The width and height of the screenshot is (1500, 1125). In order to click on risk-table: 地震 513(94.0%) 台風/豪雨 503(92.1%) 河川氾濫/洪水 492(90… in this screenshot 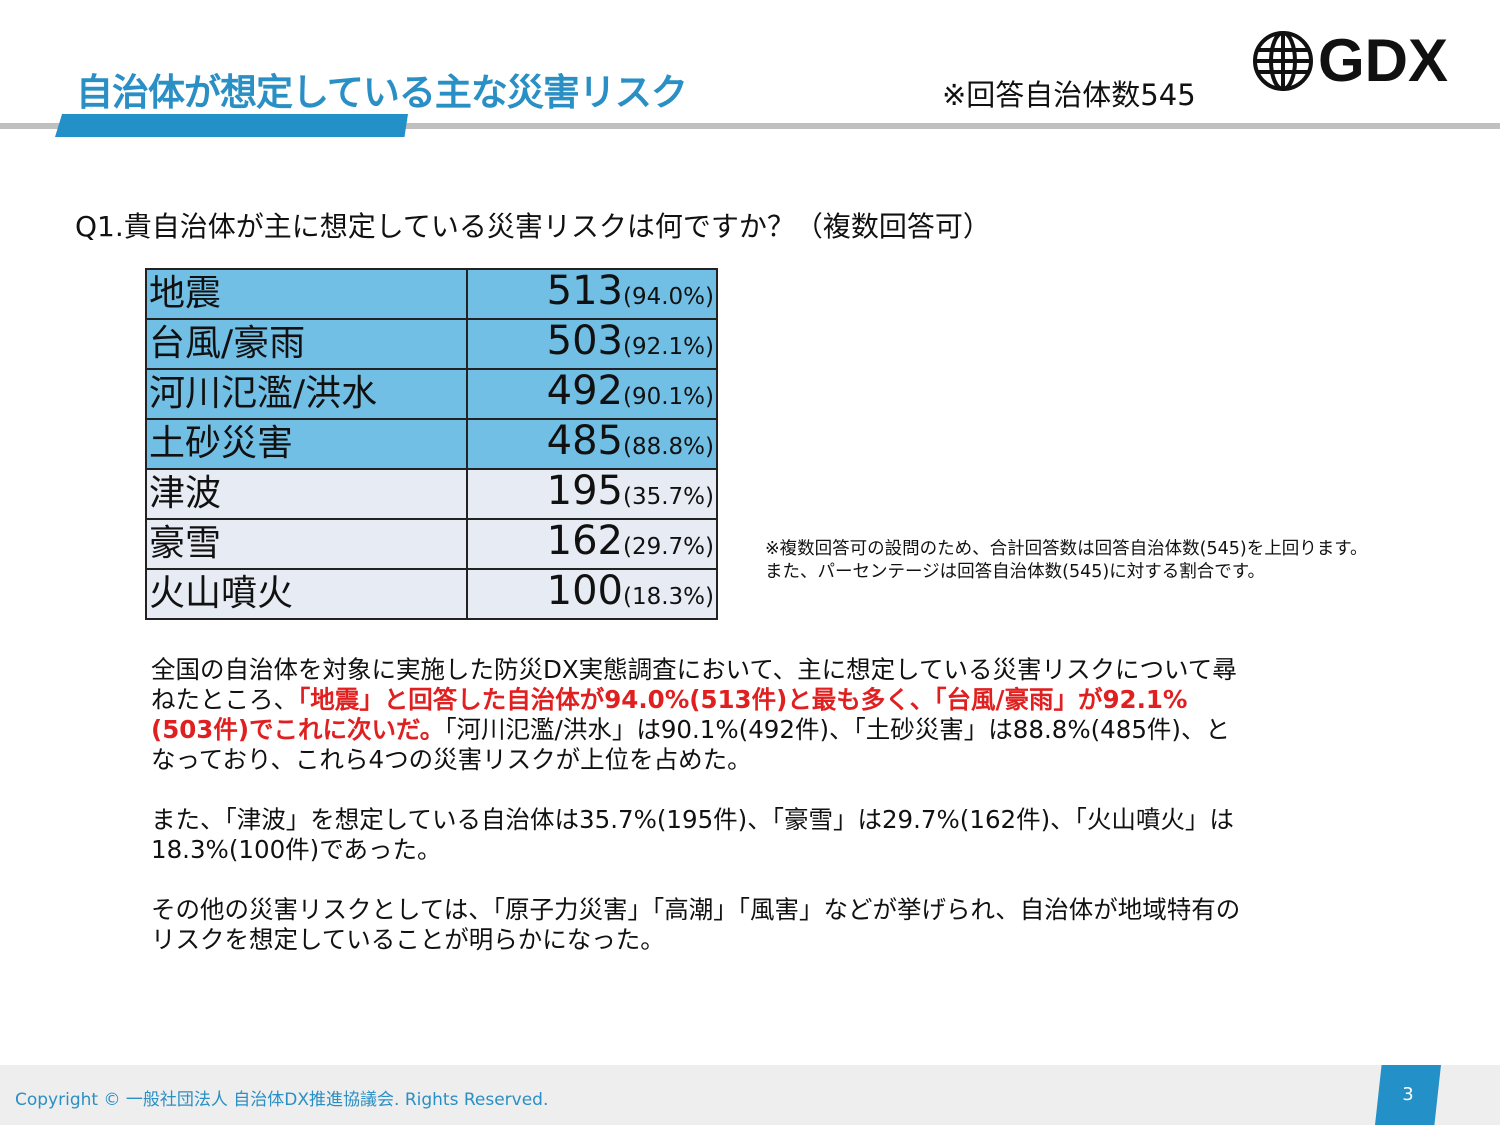, I will do `click(431, 444)`.